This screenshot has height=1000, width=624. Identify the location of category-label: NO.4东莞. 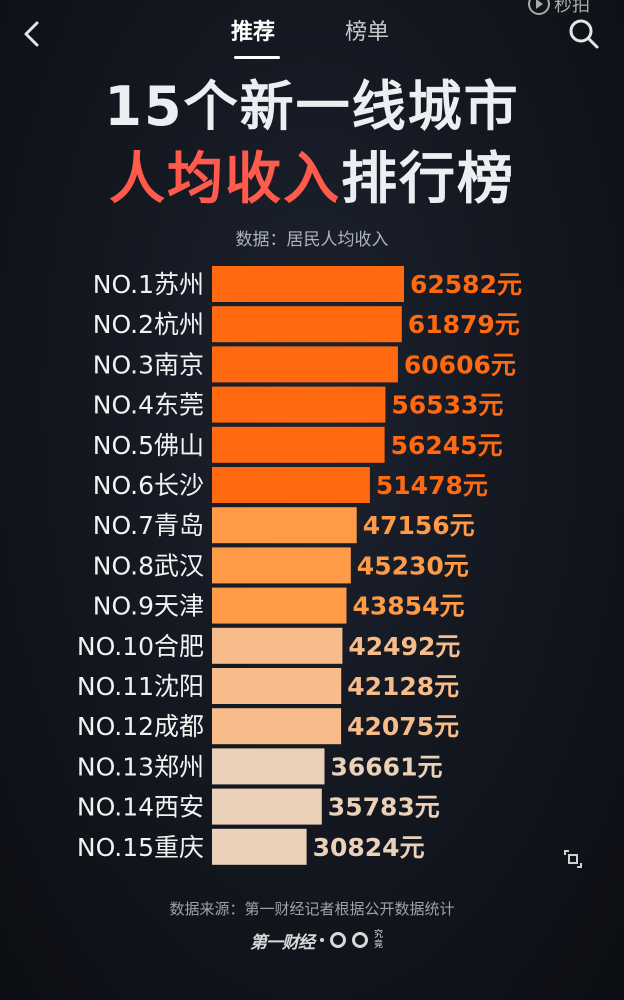
(148, 405).